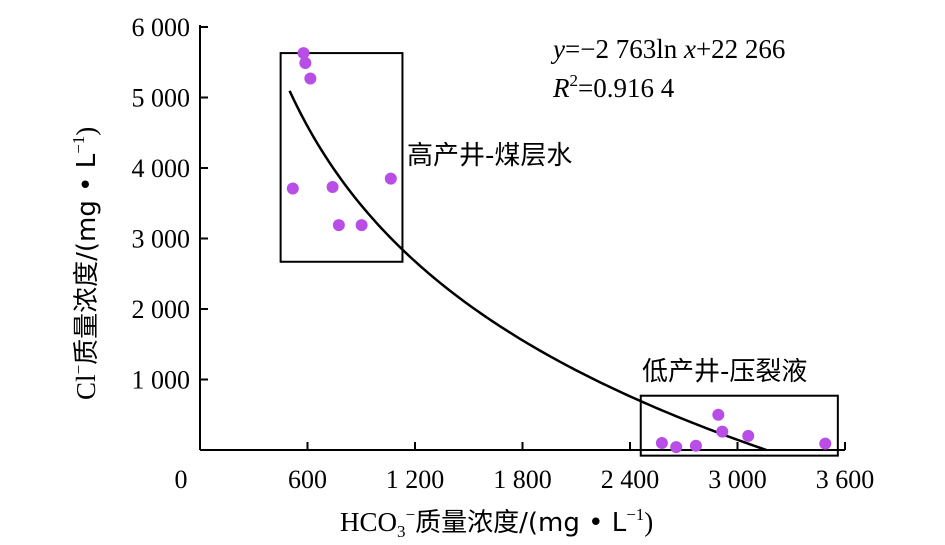  What do you see at coordinates (724, 372) in the screenshot?
I see `group-label-low-yield: 低产井-压裂液` at bounding box center [724, 372].